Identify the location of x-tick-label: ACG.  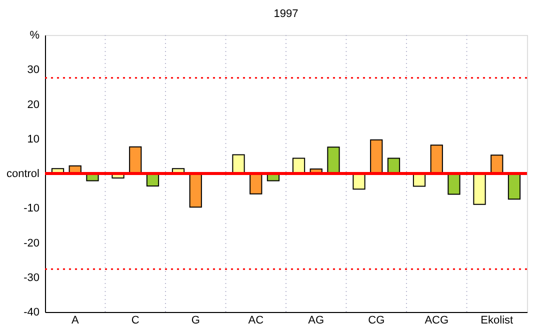
(436, 320).